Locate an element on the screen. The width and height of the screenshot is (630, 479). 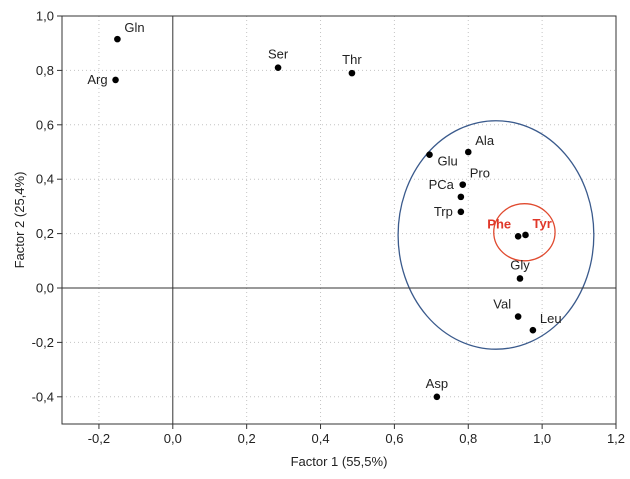
point-label-arg: Arg is located at coordinates (97, 79).